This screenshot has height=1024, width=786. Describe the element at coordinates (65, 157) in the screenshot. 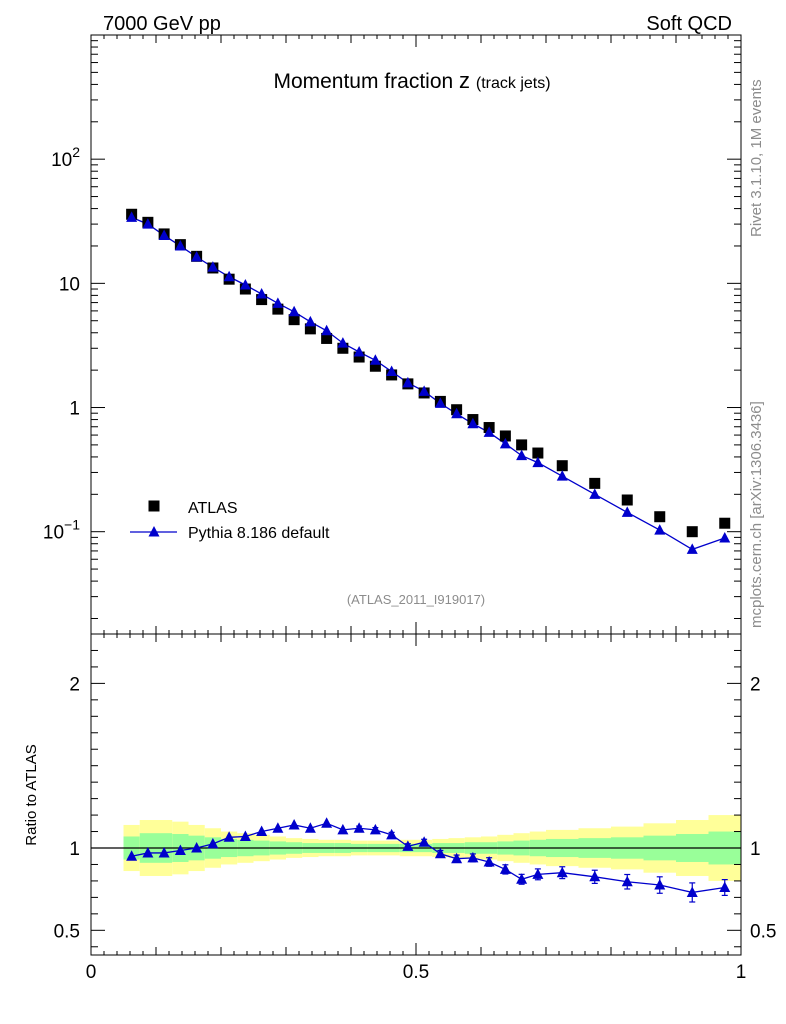

I see `y-tick-label: 10²` at that location.